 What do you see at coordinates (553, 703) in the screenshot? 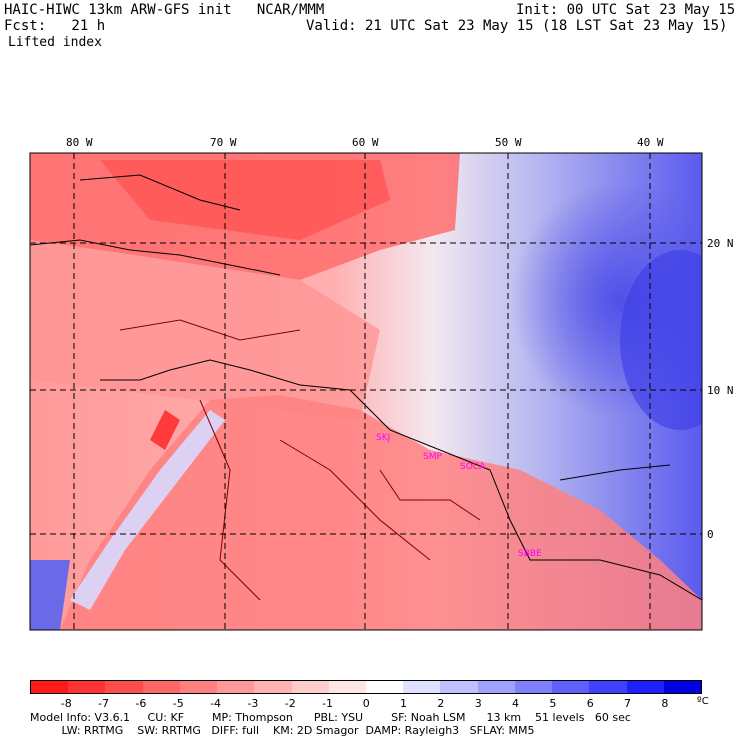
I see `colorbar-tick: 5` at bounding box center [553, 703].